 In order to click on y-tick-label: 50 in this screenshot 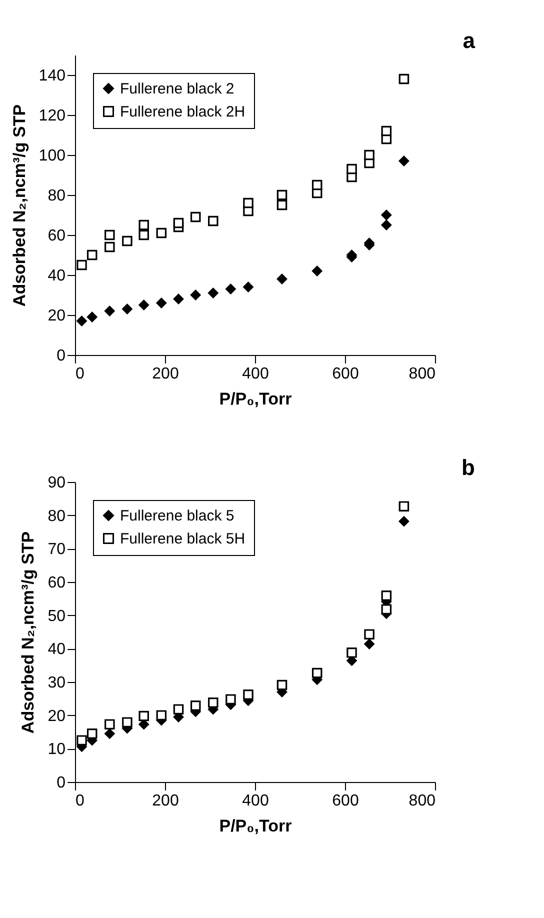, I will do `click(57, 616)`.